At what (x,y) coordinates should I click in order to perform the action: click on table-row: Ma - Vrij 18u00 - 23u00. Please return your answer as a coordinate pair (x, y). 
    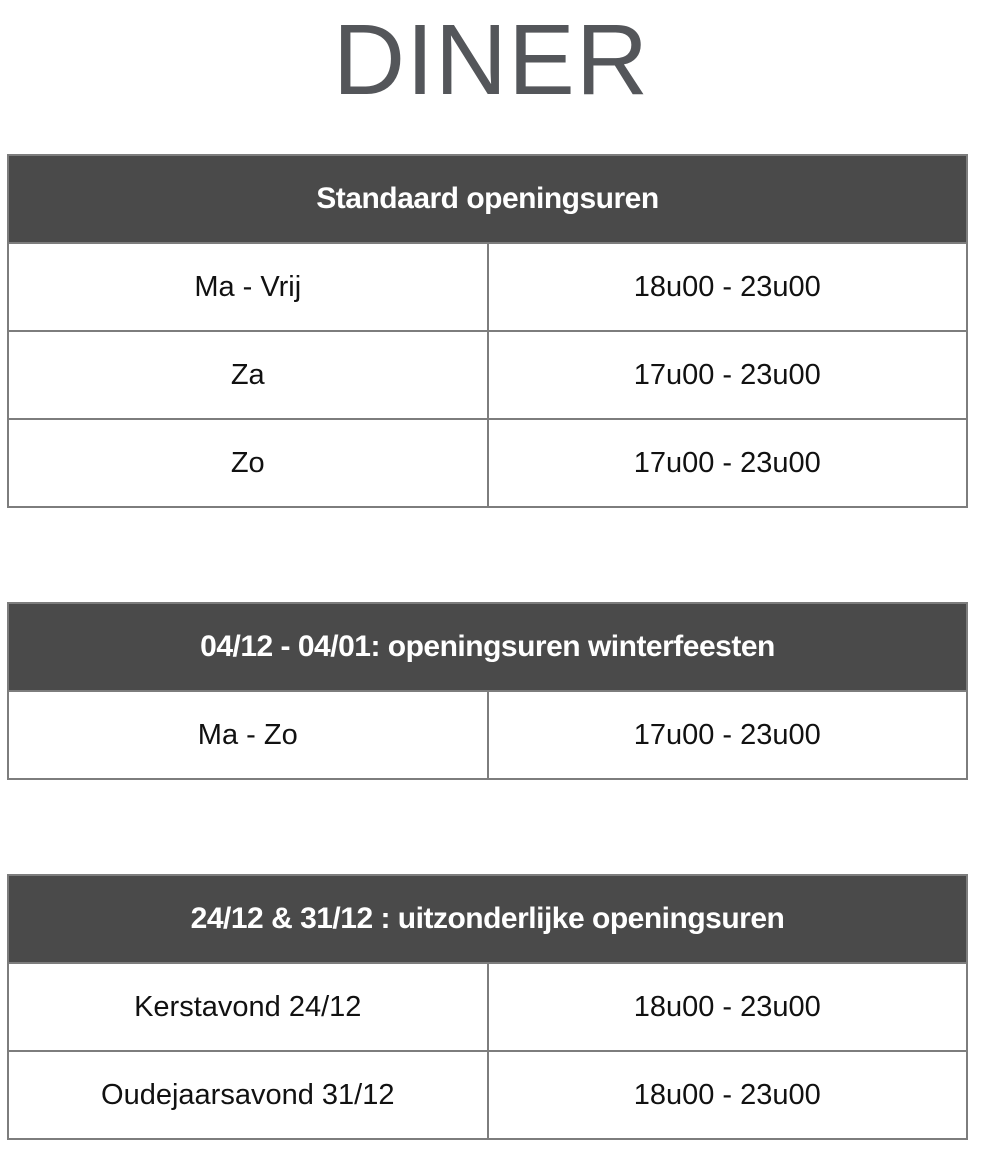
    Looking at the image, I should click on (487, 287).